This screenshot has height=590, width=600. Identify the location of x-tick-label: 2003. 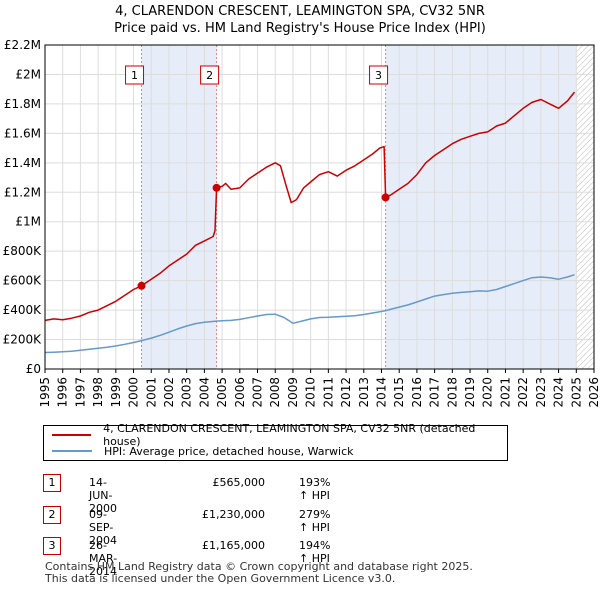
(187, 392).